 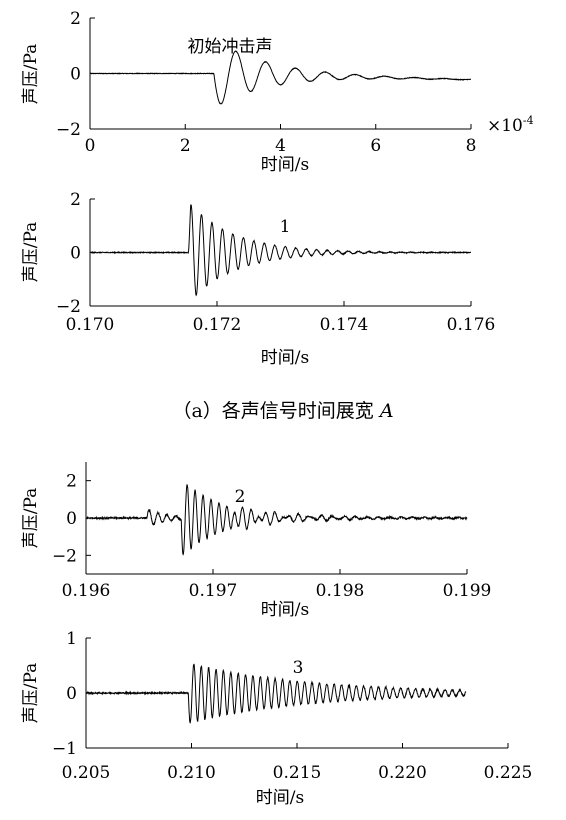 What do you see at coordinates (213, 591) in the screenshot?
I see `x-tick-label: 0.197` at bounding box center [213, 591].